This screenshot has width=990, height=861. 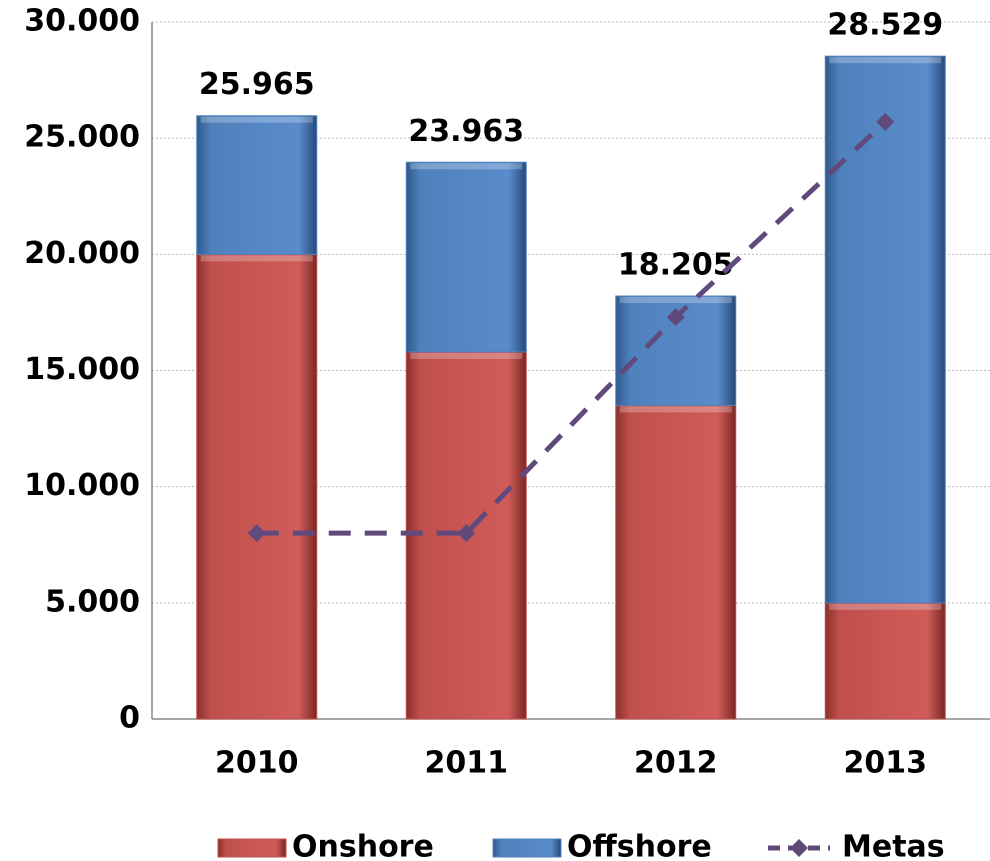 I want to click on y-tick-label: 30.000, so click(x=82, y=21).